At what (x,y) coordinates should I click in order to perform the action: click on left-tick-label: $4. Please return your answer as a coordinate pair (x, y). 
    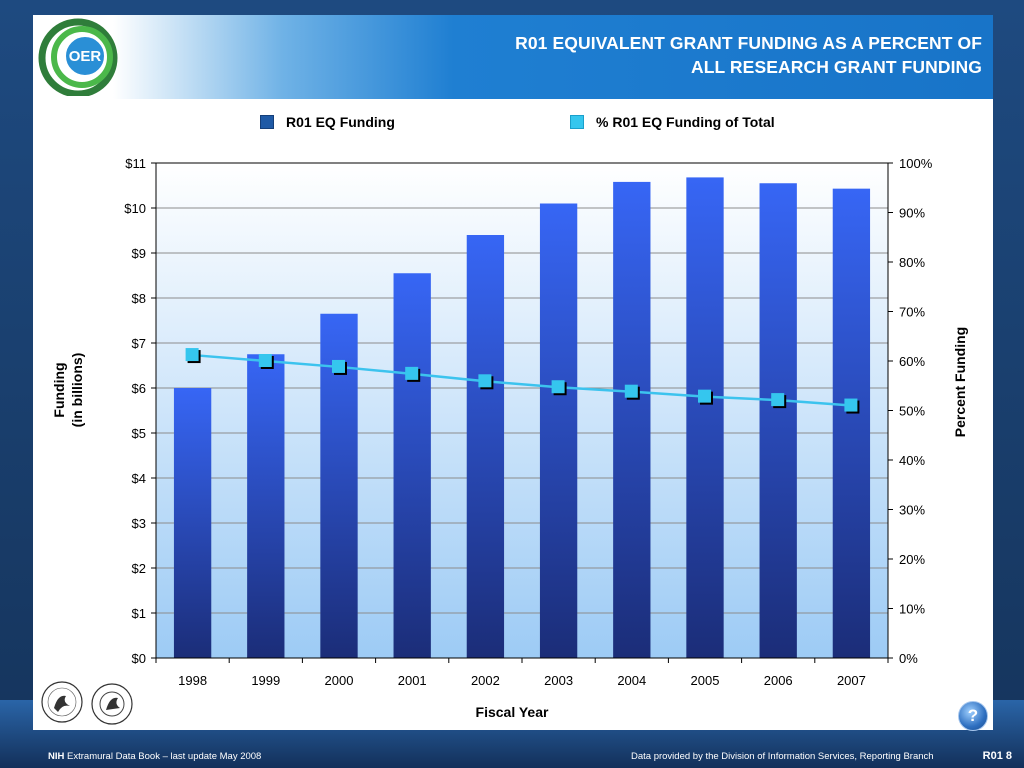
    Looking at the image, I should click on (139, 478).